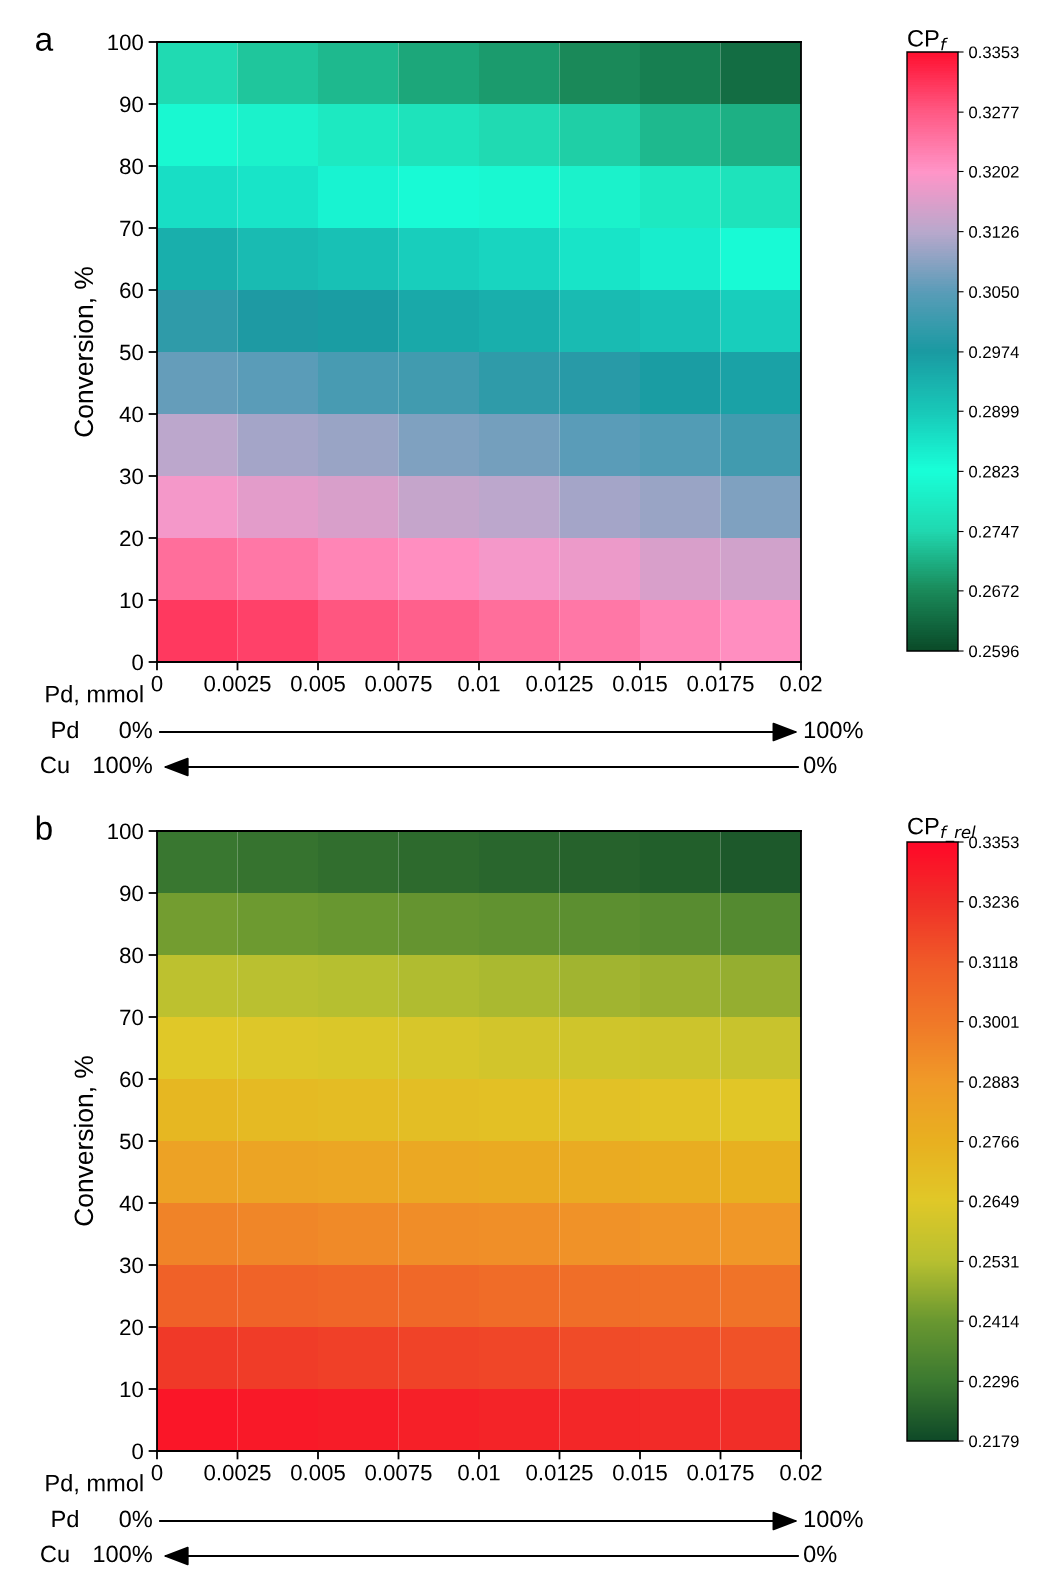  I want to click on color-bar-label: 0.3277, so click(994, 112).